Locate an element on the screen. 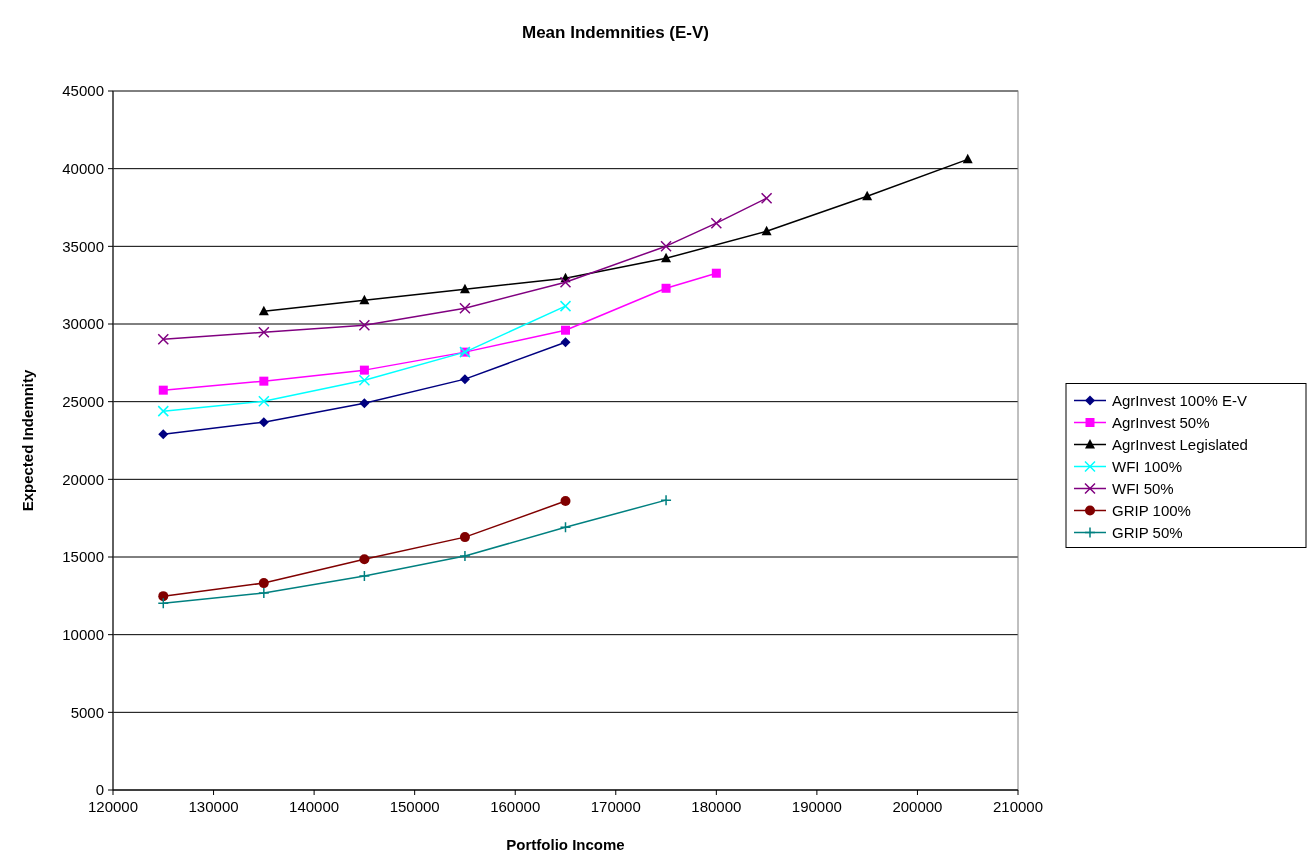 This screenshot has height=865, width=1316. y-tick-label: 20000 is located at coordinates (83, 479).